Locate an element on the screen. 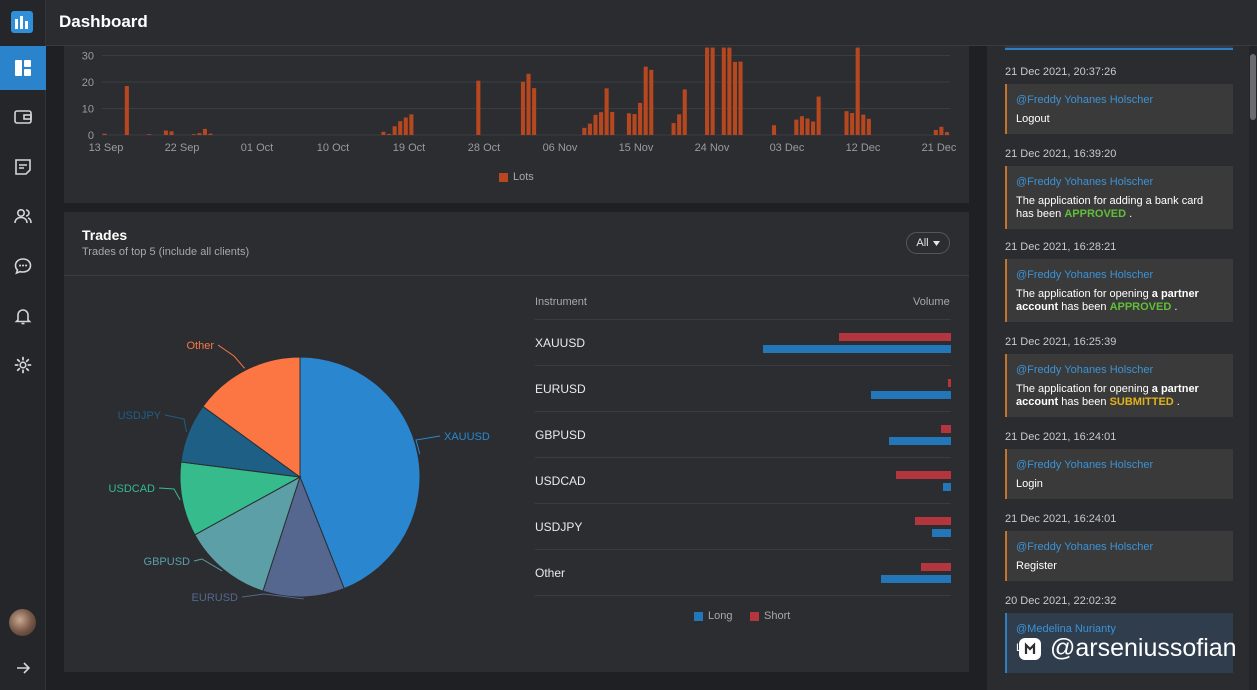  short-legend: Short is located at coordinates (770, 616).